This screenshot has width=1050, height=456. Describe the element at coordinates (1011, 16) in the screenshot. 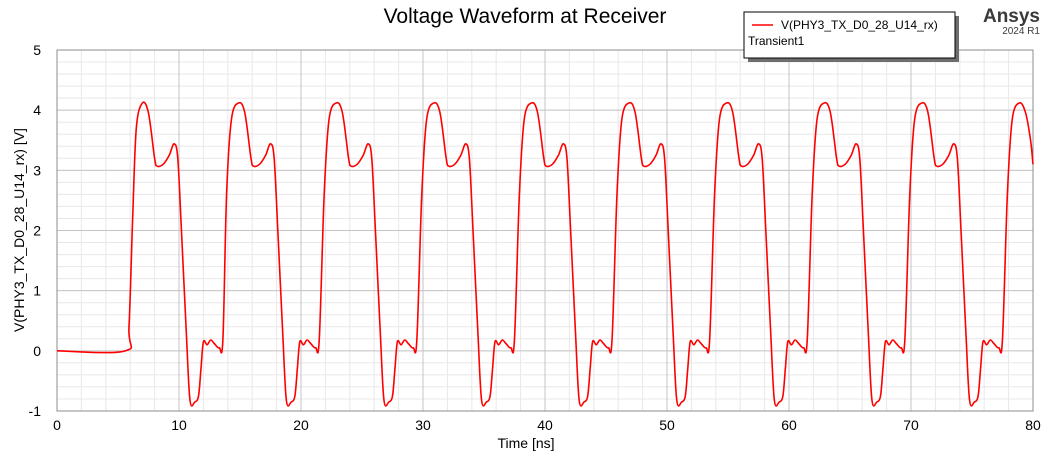

I see `brand-name: Ansys` at that location.